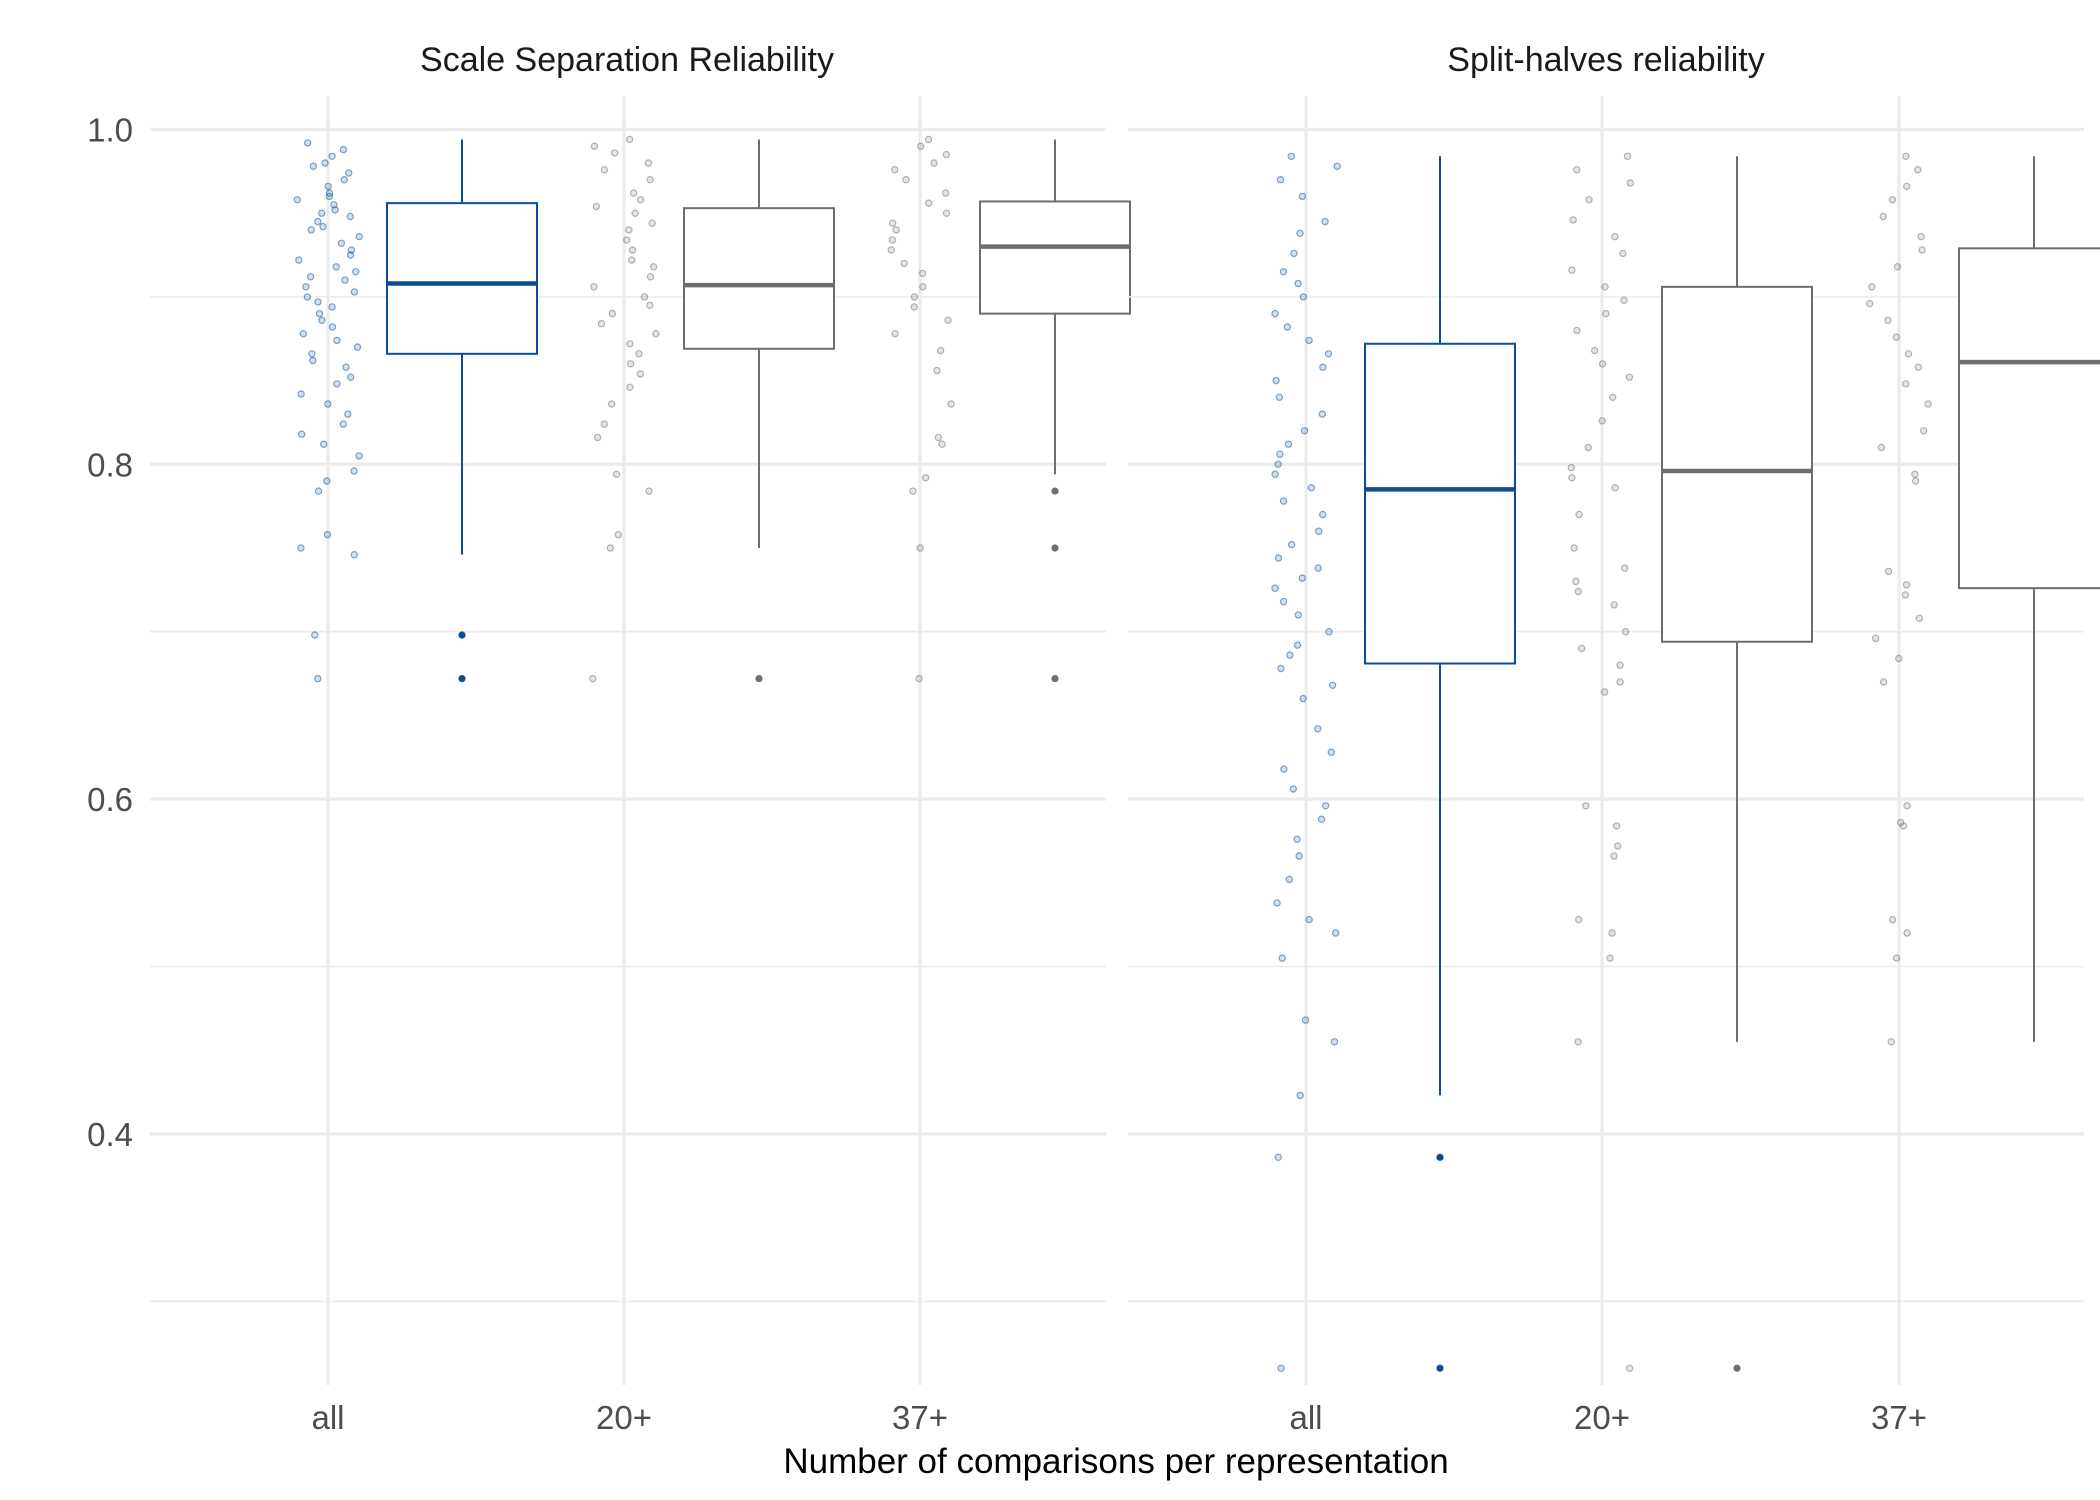 The width and height of the screenshot is (2100, 1500). Describe the element at coordinates (1305, 1417) in the screenshot. I see `x-tick-label: all` at that location.